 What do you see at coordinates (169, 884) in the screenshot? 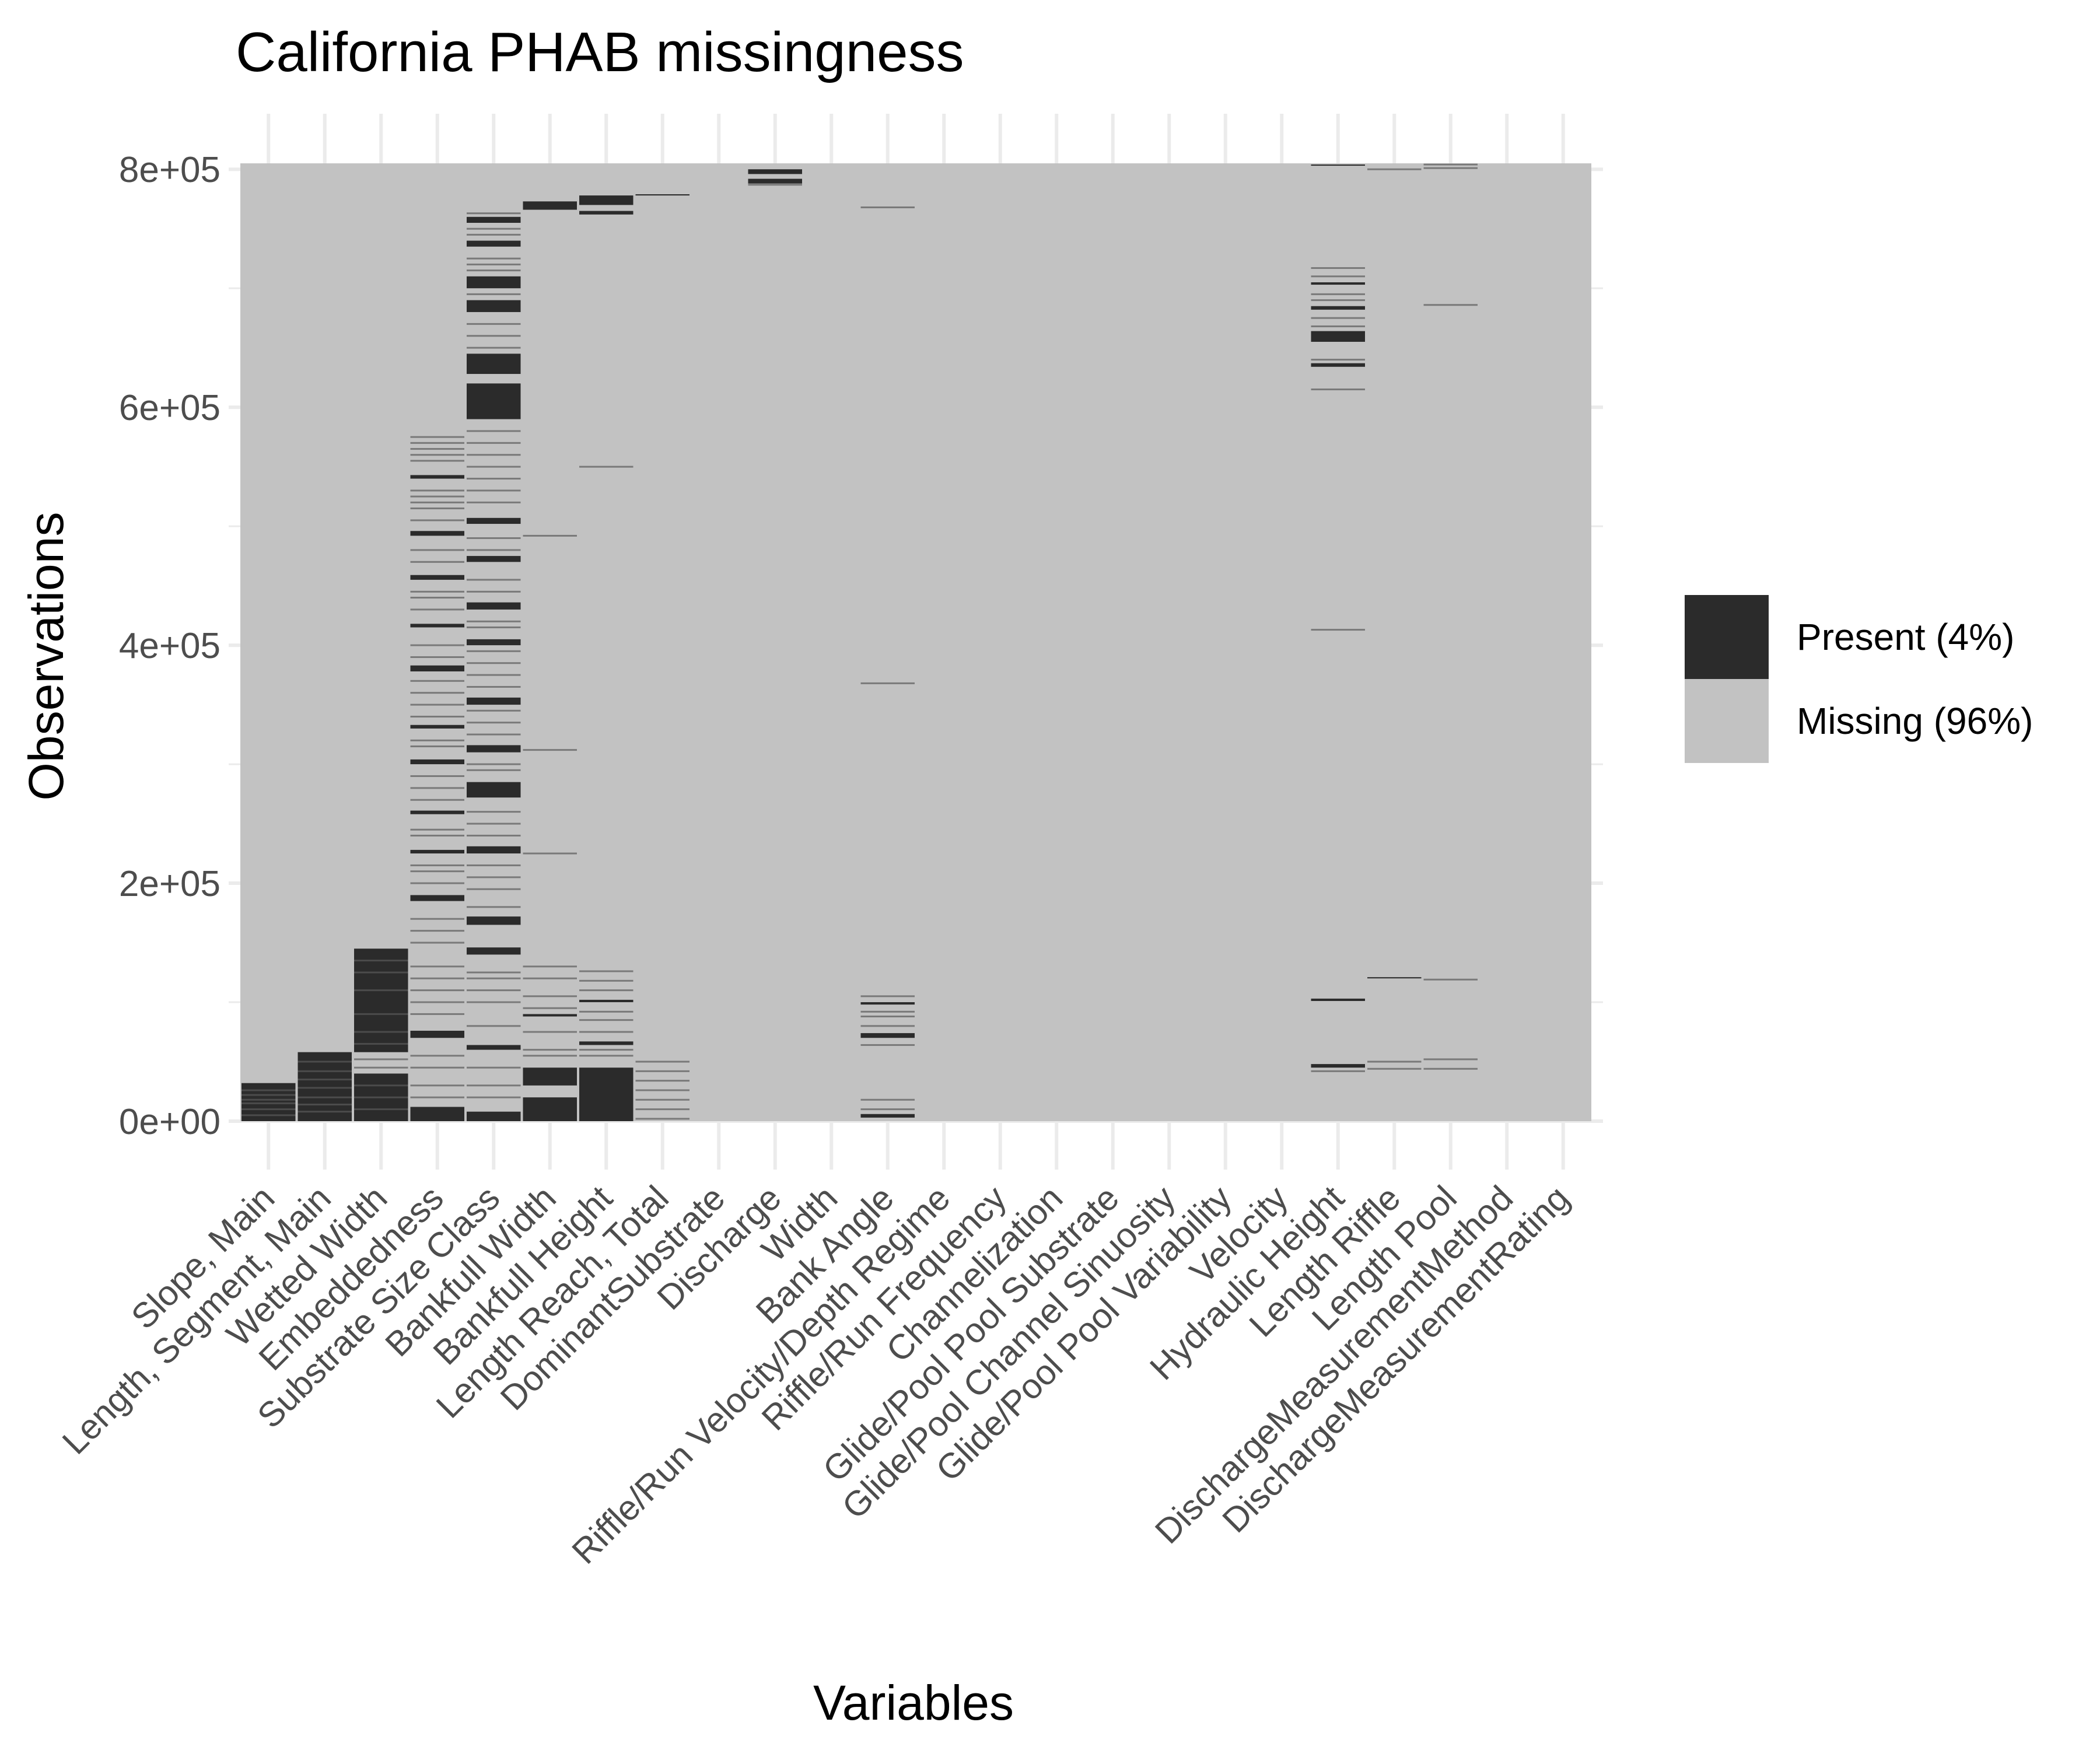
I see `y-tick-label: 2e+05` at bounding box center [169, 884].